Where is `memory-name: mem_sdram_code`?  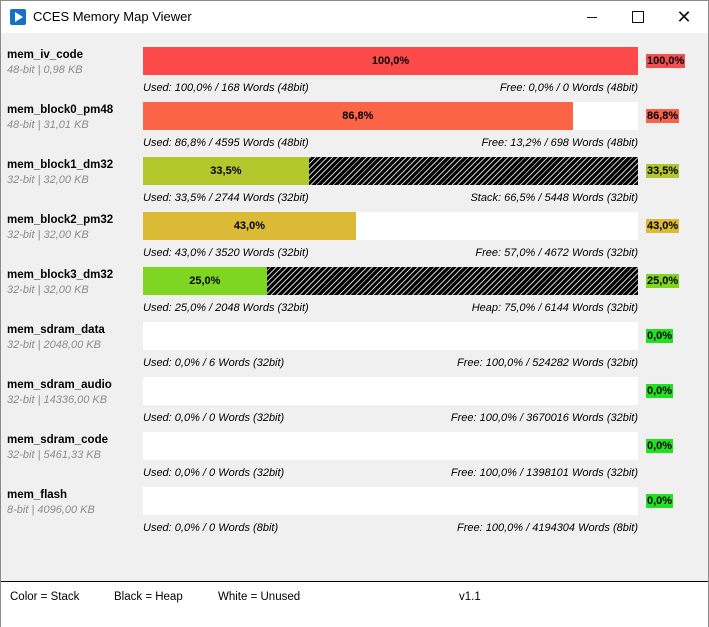
memory-name: mem_sdram_code is located at coordinates (57, 440).